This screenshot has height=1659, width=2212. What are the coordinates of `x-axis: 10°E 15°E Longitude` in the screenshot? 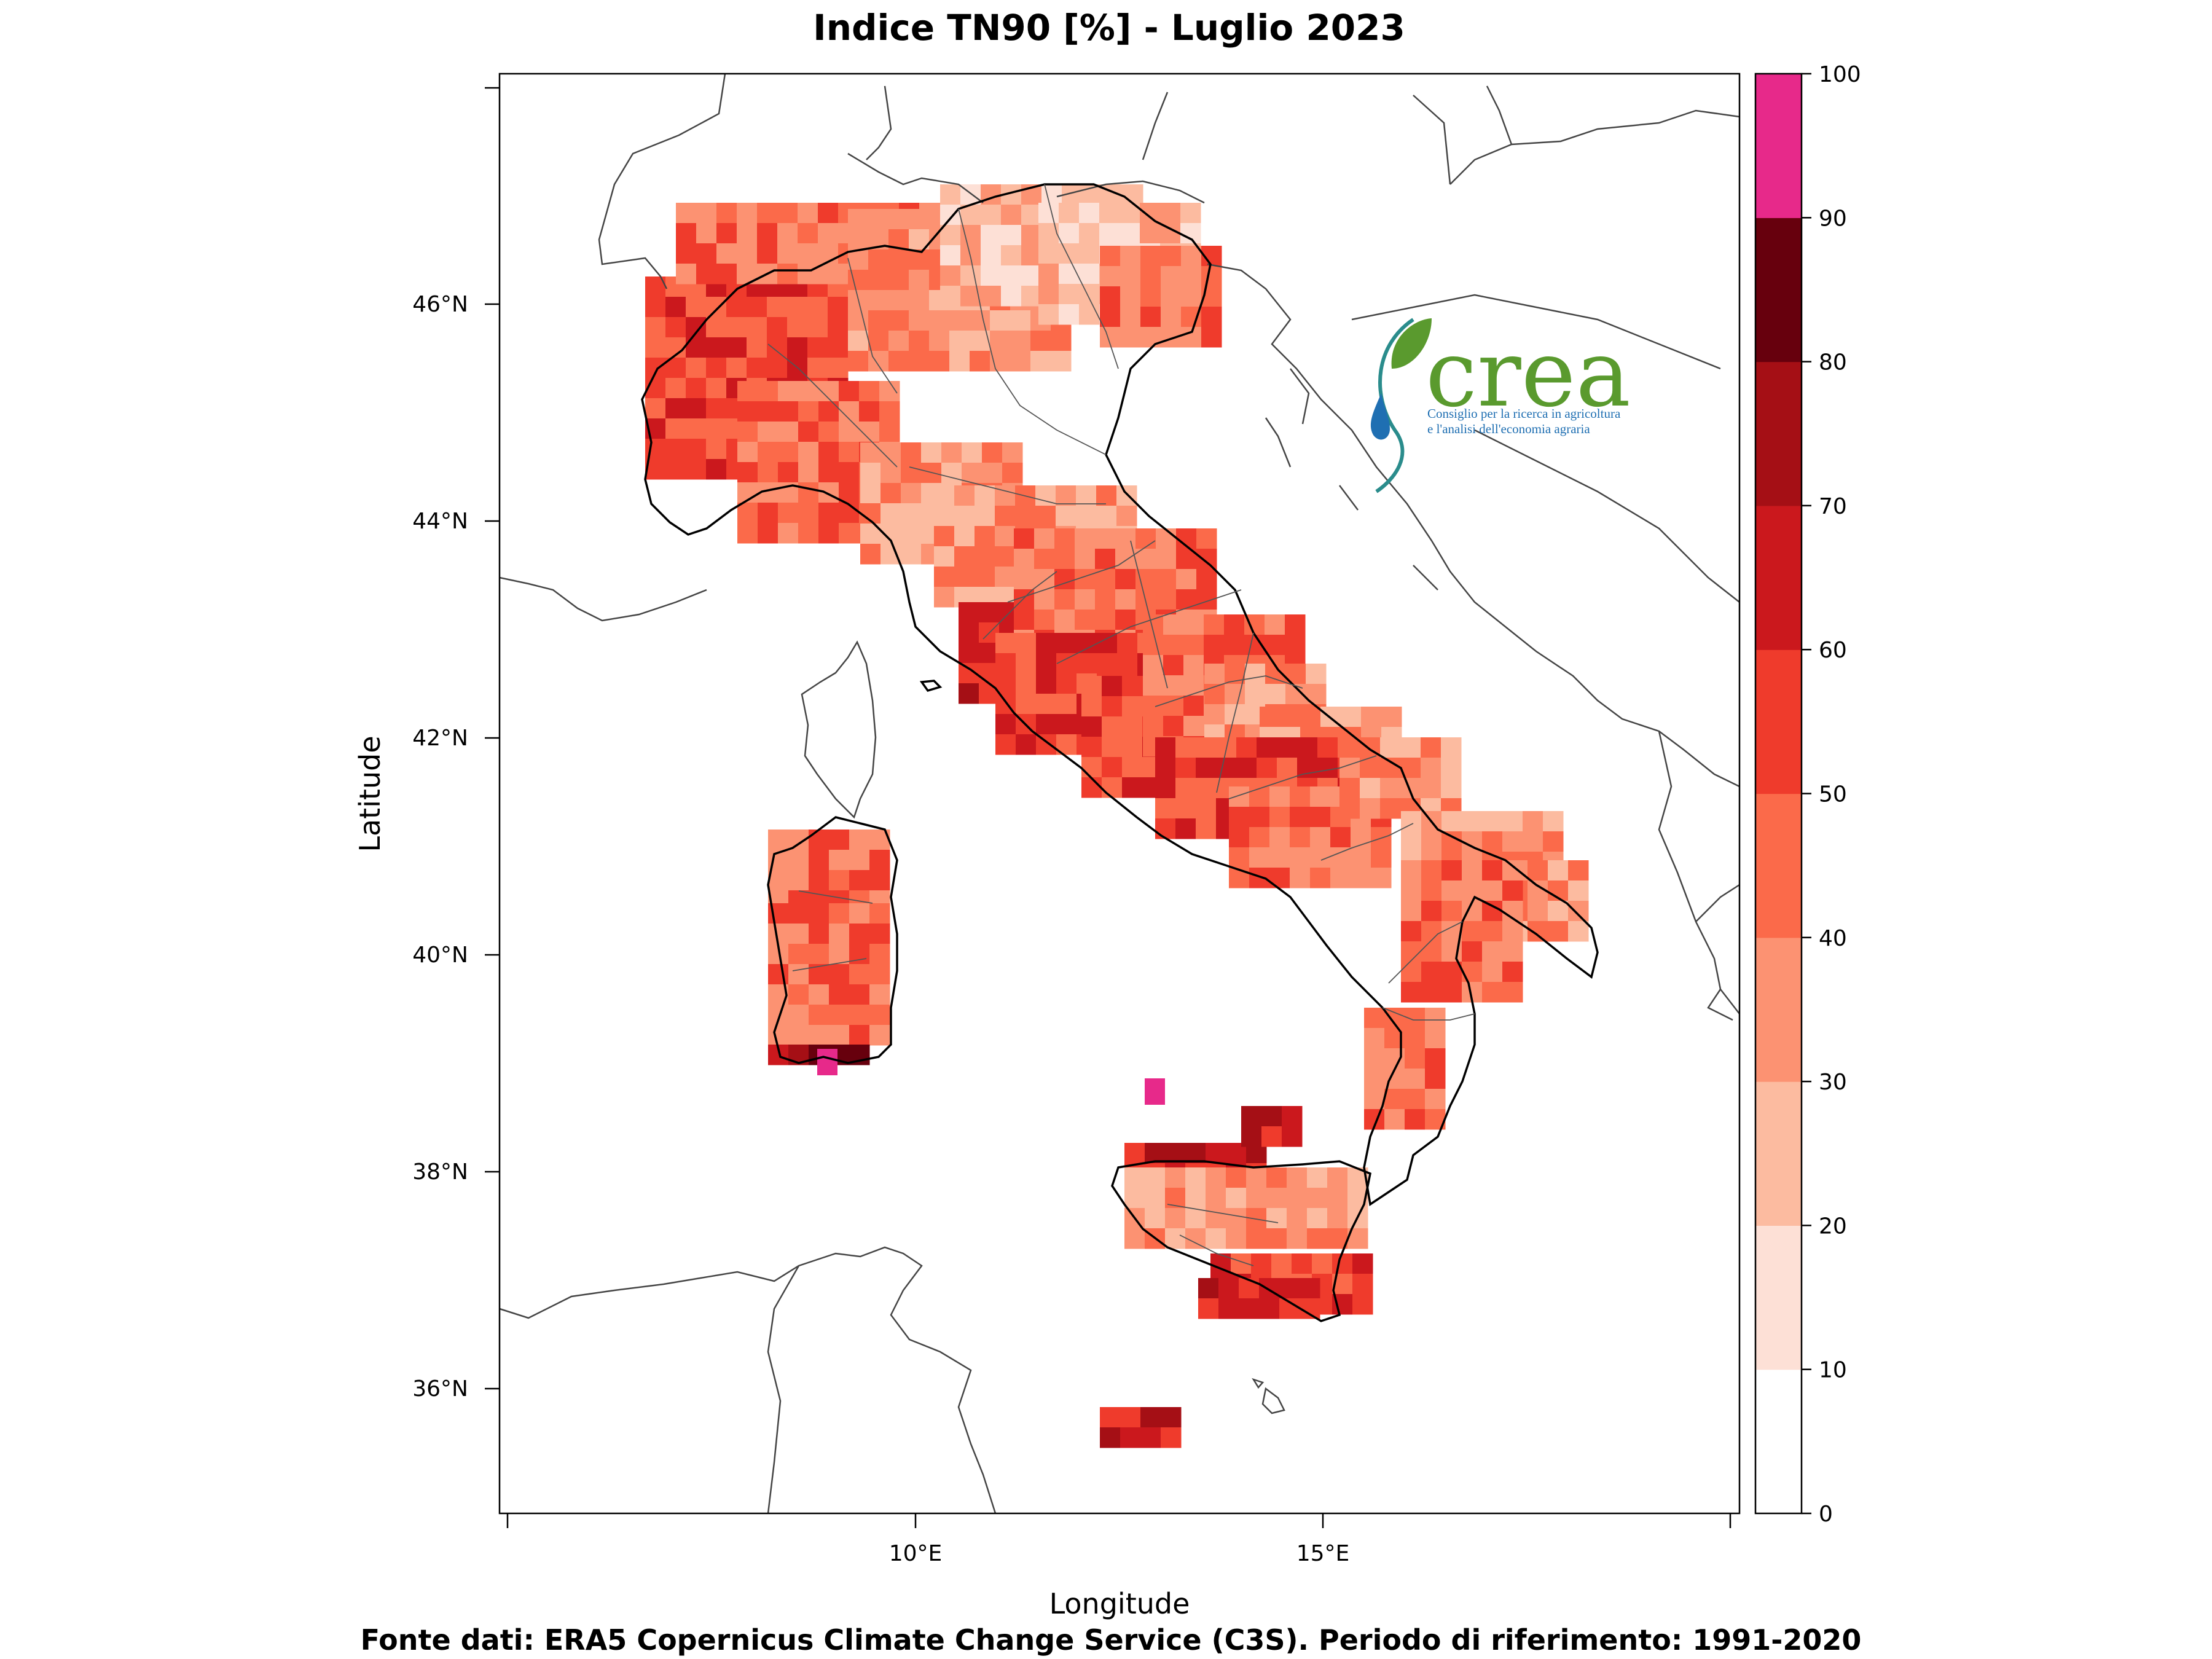 It's located at (1119, 1566).